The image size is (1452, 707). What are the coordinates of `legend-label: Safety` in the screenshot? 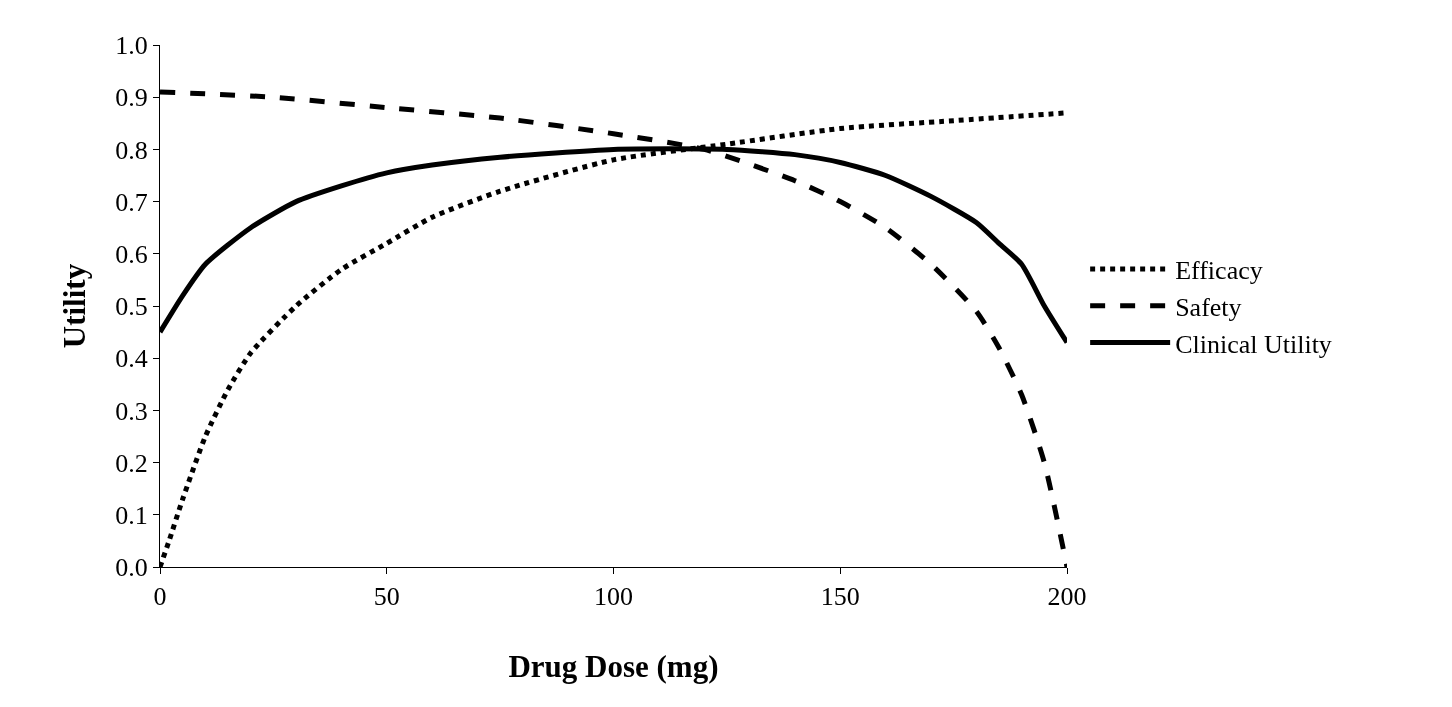 It's located at (1208, 307).